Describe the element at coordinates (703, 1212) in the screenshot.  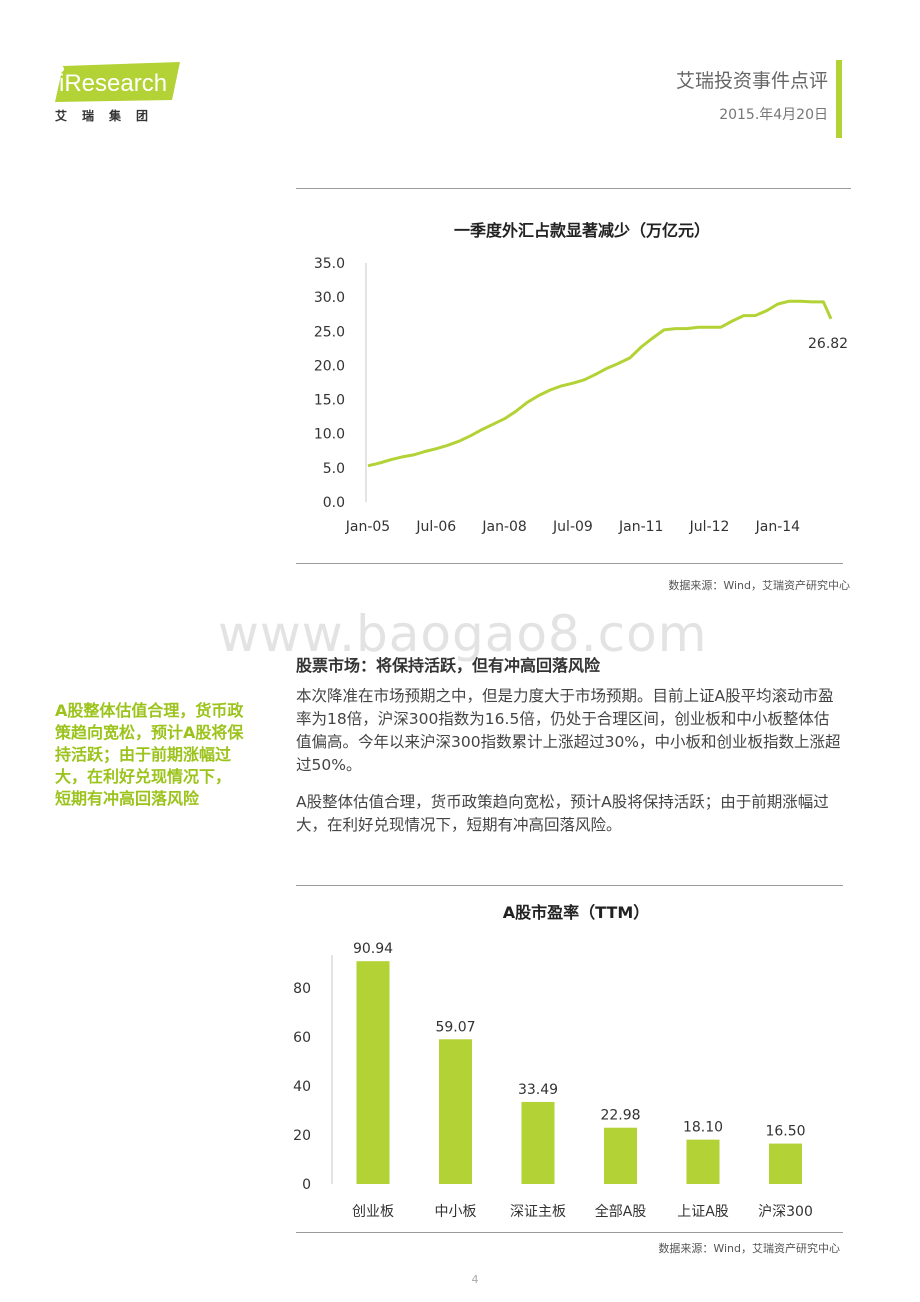
I see `x-category-label: 上证A股` at that location.